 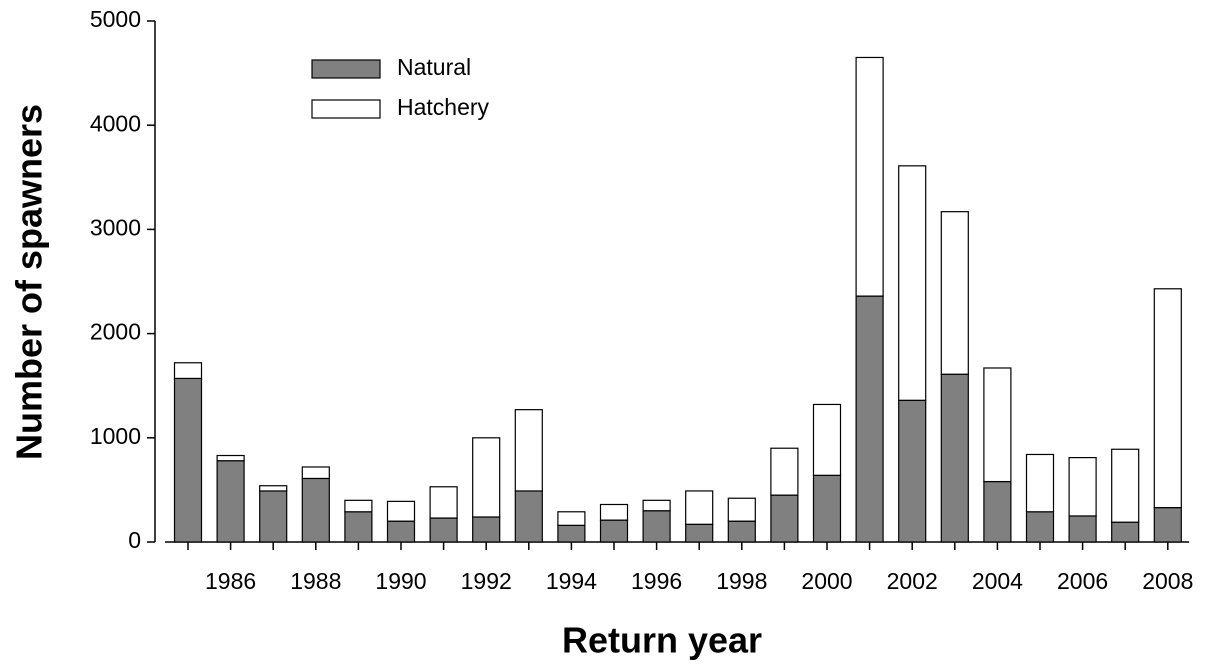 I want to click on x-tick-label: 2006, so click(x=1082, y=581).